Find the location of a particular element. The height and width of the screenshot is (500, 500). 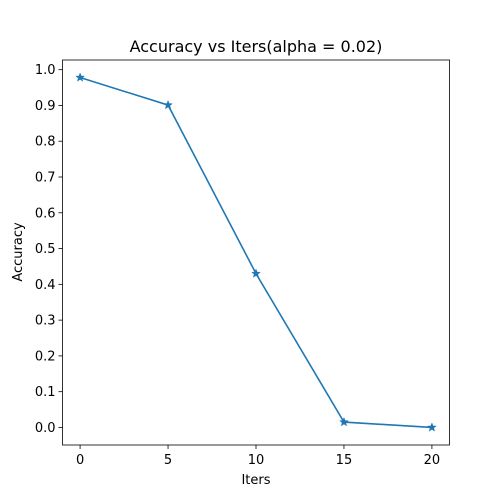

y-tick-label: 0.8 is located at coordinates (45, 142).